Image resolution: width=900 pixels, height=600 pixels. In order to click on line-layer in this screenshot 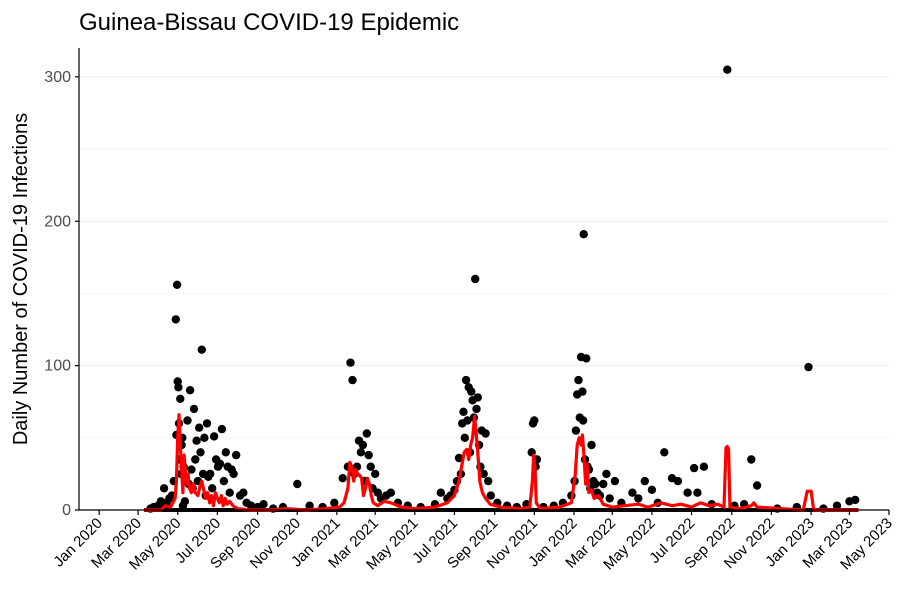, I will do `click(501, 462)`.